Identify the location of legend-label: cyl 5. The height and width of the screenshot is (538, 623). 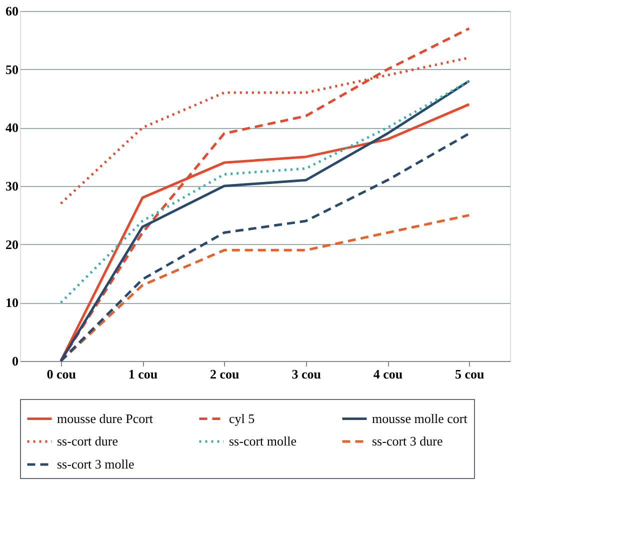
(242, 418).